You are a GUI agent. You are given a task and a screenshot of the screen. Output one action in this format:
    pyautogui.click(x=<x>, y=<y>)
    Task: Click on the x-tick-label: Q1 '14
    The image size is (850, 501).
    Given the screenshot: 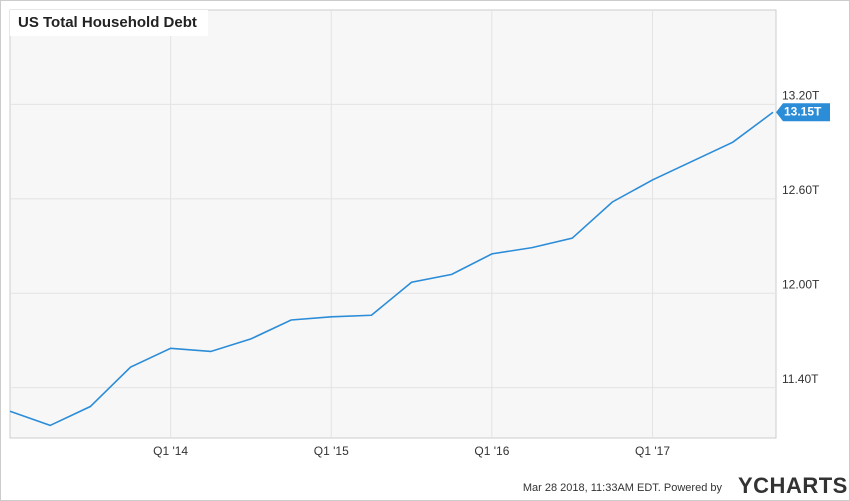 What is the action you would take?
    pyautogui.click(x=170, y=451)
    